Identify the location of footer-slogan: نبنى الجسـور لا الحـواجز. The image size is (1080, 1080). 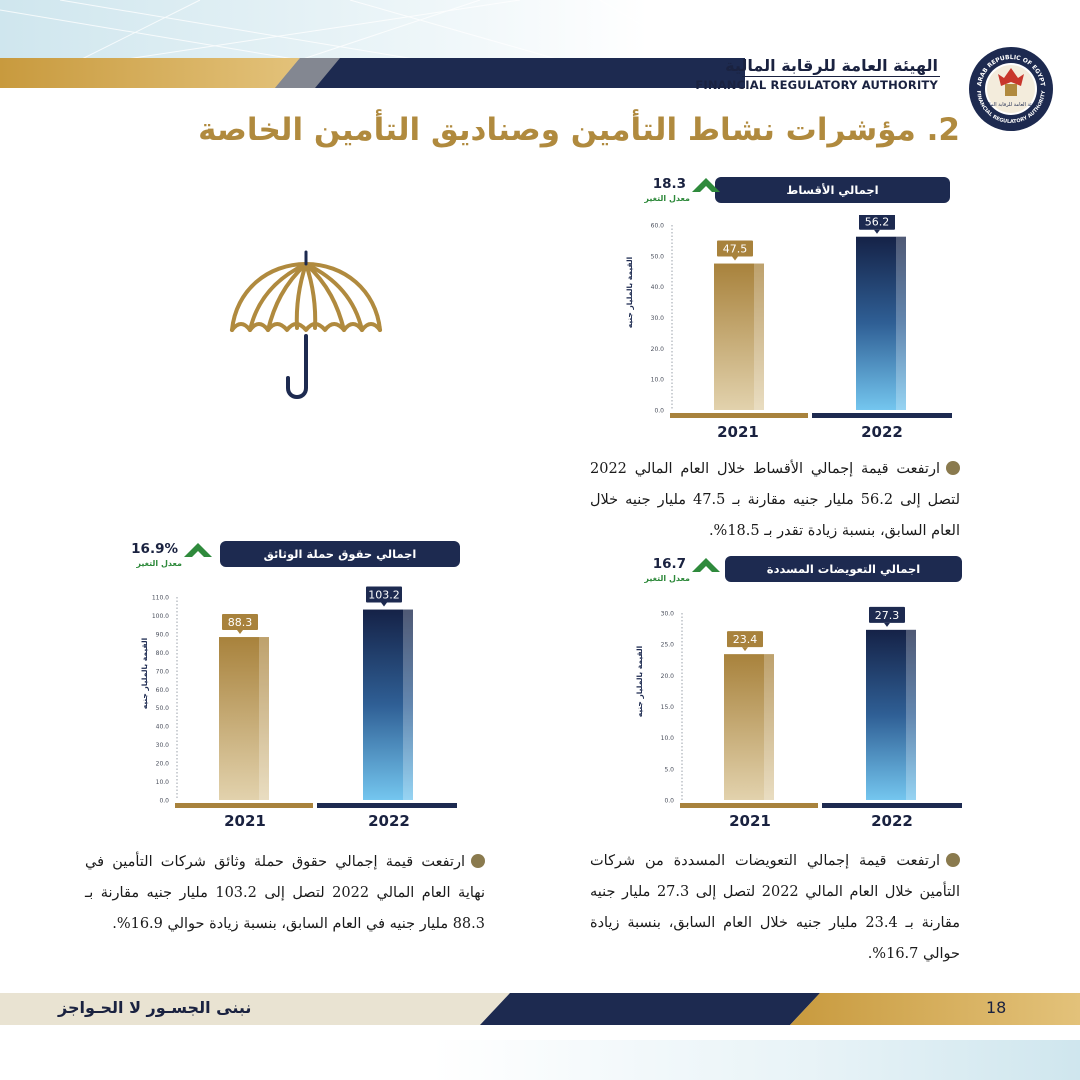
(155, 1007).